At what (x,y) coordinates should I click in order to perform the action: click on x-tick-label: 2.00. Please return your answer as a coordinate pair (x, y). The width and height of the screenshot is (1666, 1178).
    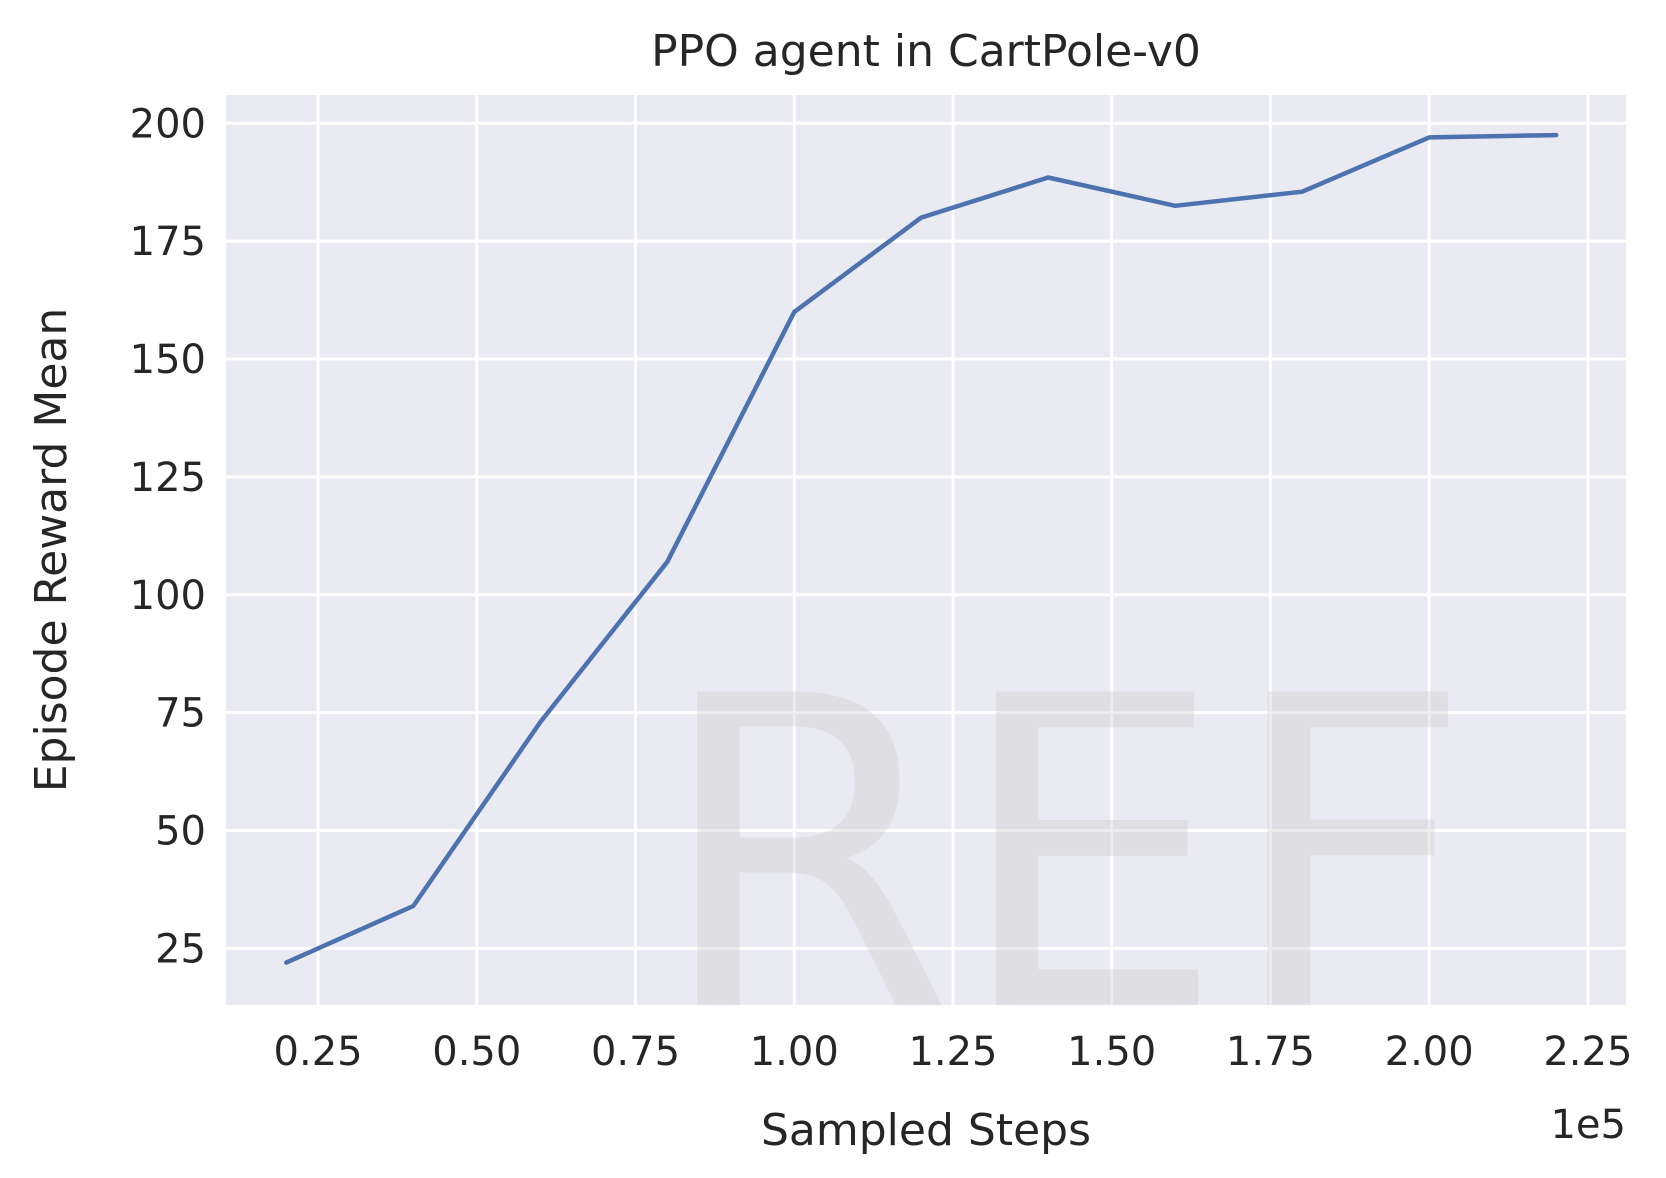
    Looking at the image, I should click on (1429, 1052).